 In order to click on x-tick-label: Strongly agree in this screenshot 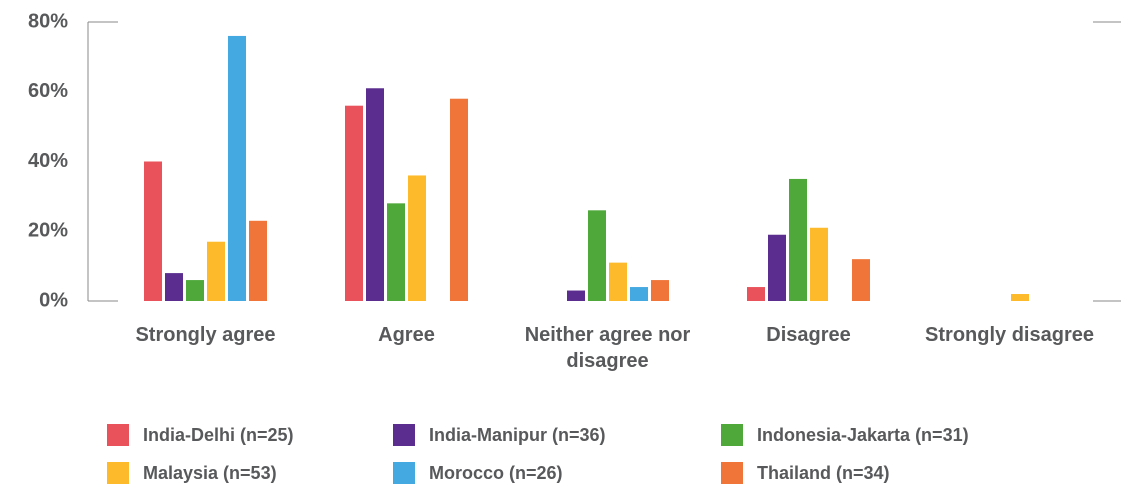, I will do `click(205, 335)`.